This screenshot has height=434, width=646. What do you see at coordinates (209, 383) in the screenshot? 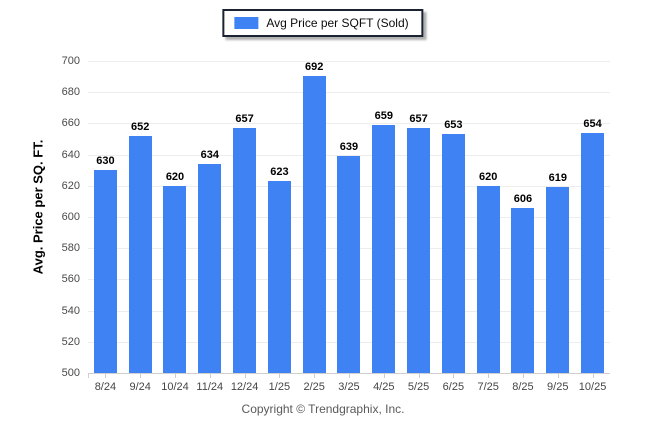
I see `x-tick-label-11/24: 11/24` at bounding box center [209, 383].